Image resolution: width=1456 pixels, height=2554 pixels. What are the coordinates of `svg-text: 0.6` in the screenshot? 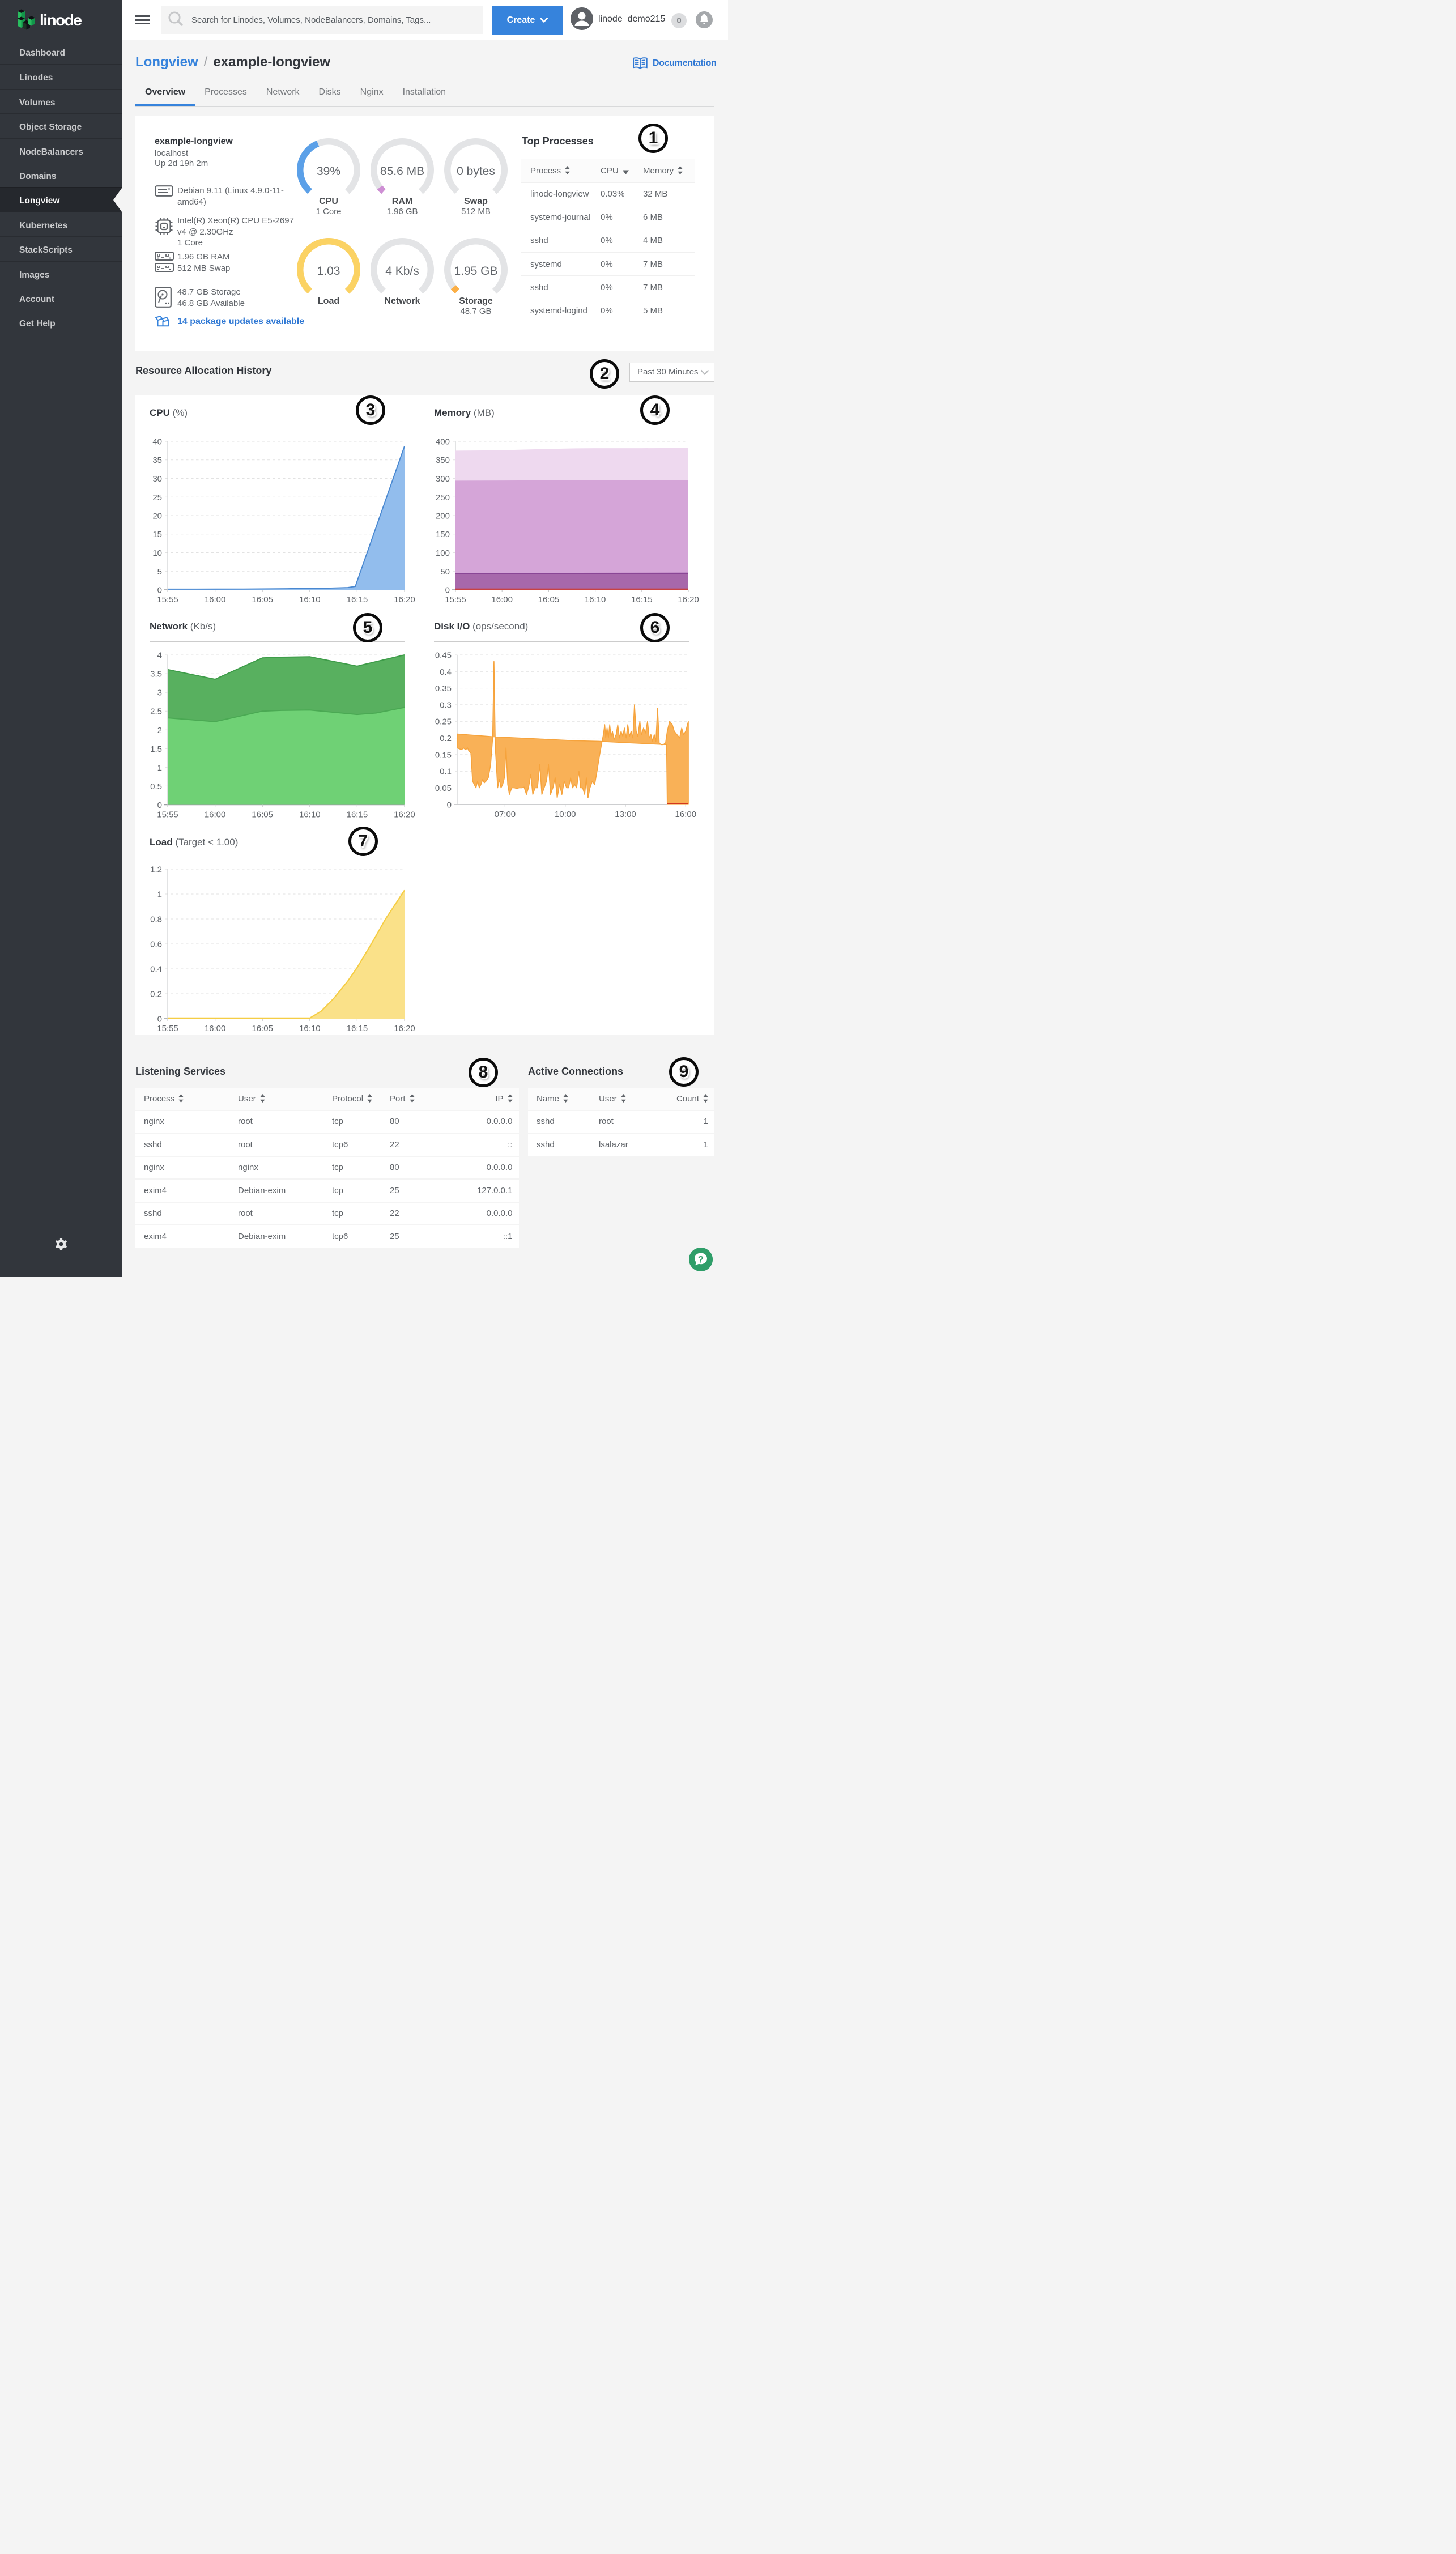 It's located at (156, 945).